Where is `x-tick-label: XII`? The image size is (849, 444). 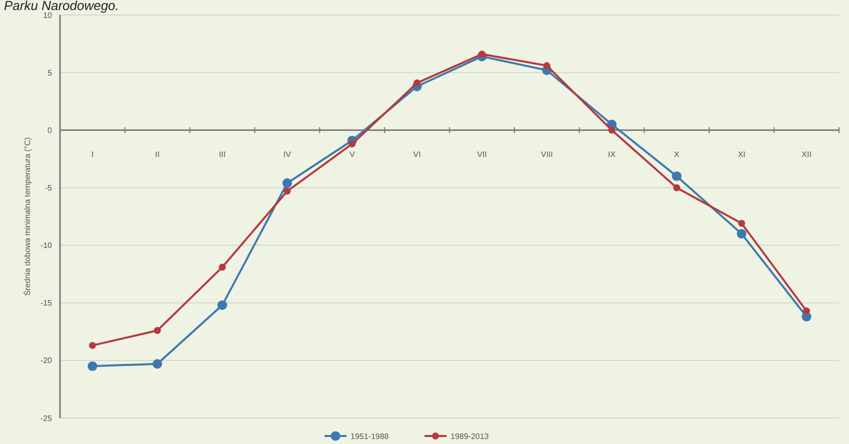 x-tick-label: XII is located at coordinates (807, 155).